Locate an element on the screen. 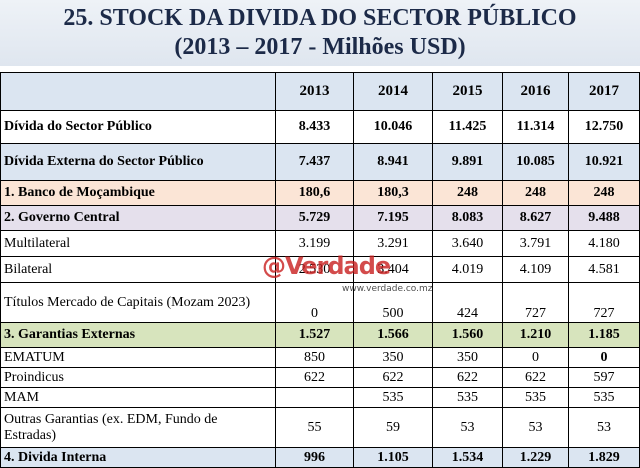 This screenshot has height=468, width=640. header-cell is located at coordinates (138, 91).